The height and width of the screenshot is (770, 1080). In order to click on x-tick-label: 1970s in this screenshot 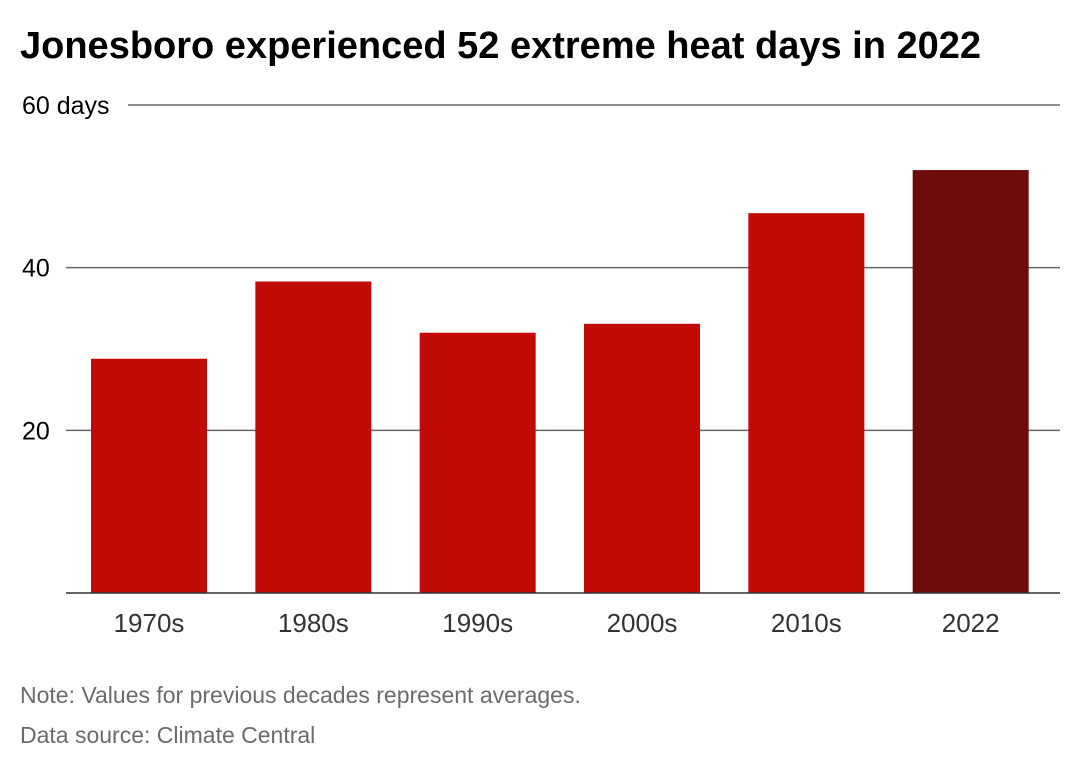, I will do `click(149, 623)`.